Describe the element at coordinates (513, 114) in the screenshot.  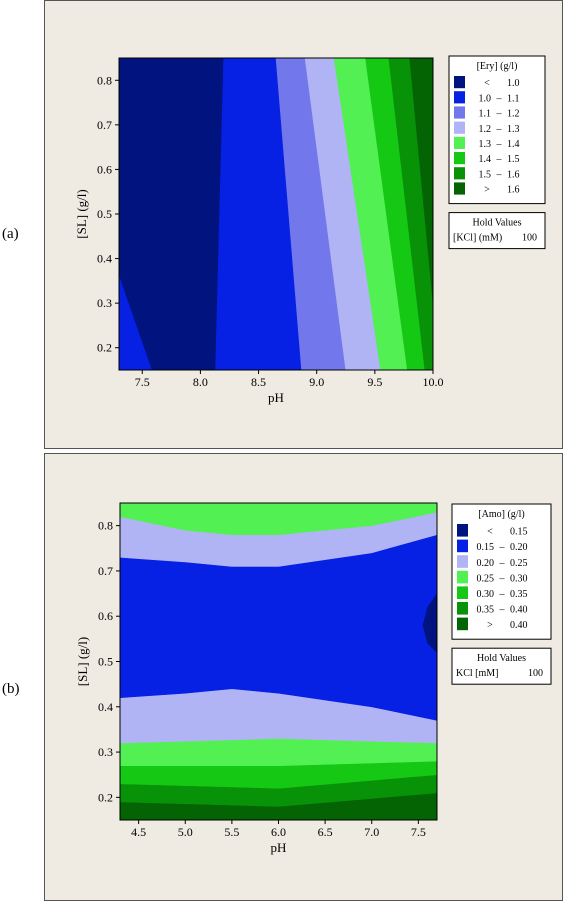
I see `legend-high: 1.2` at that location.